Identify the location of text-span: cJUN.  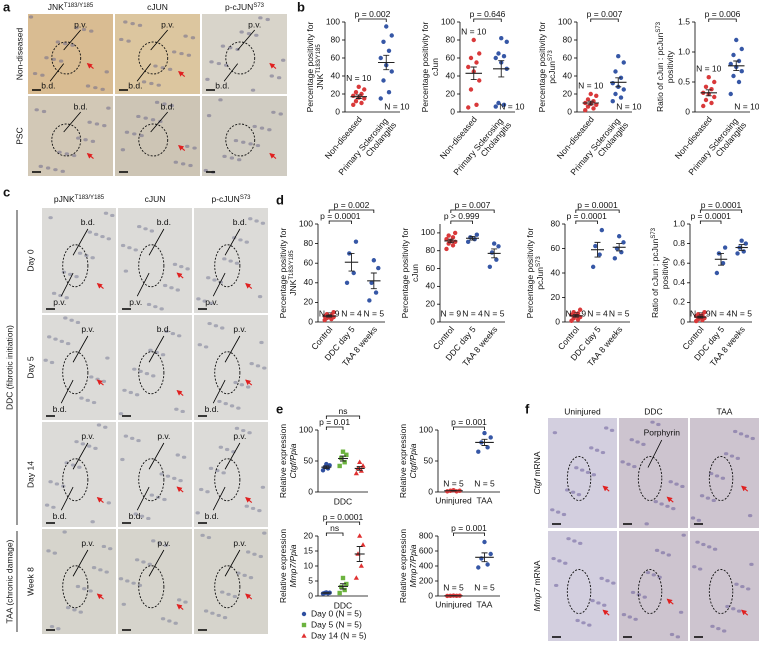
(157, 7).